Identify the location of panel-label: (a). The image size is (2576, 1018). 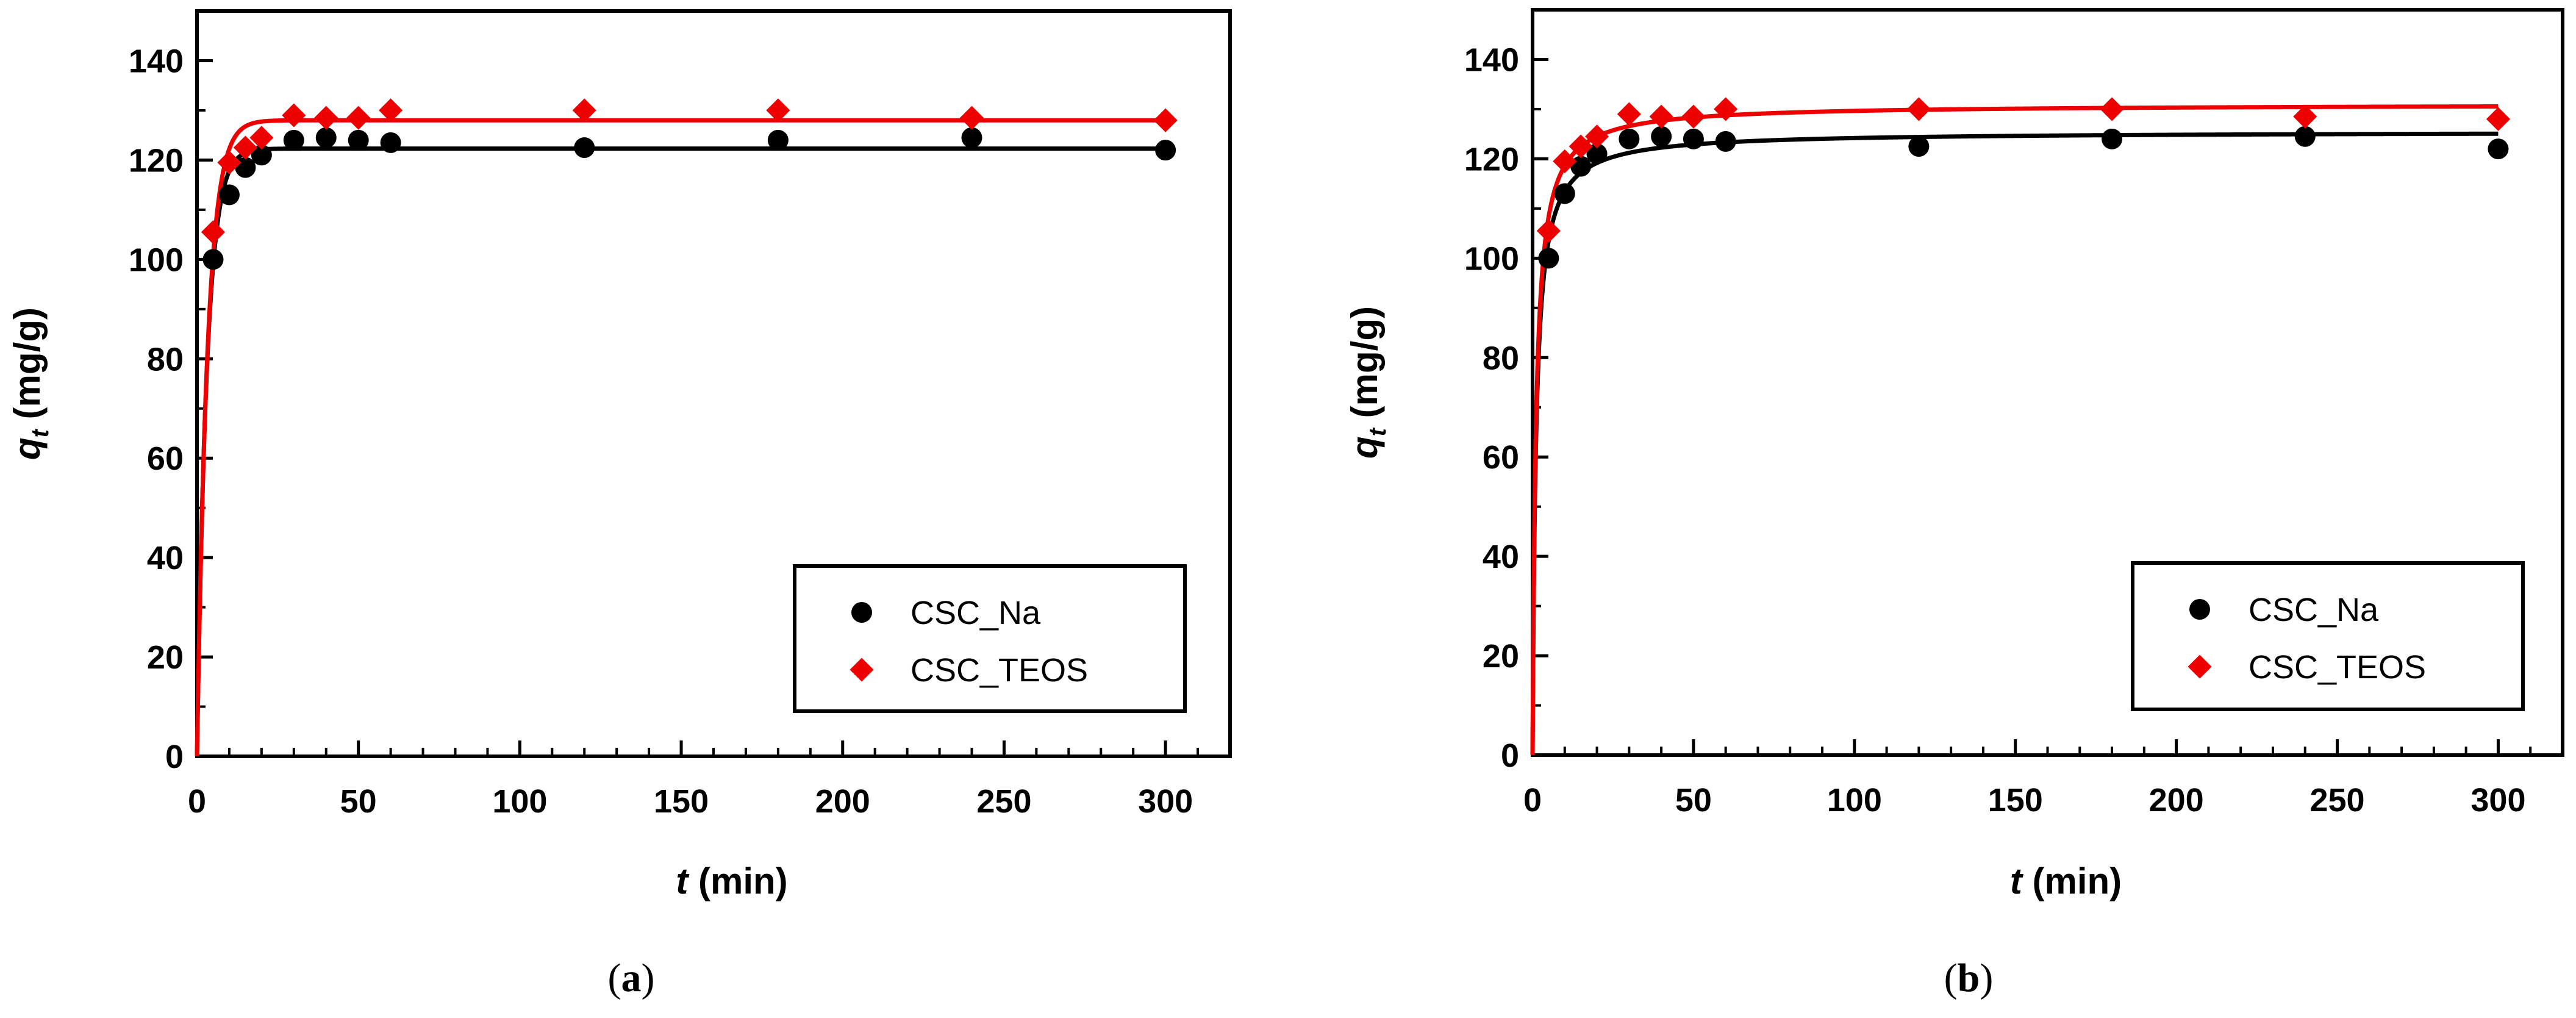
(632, 978).